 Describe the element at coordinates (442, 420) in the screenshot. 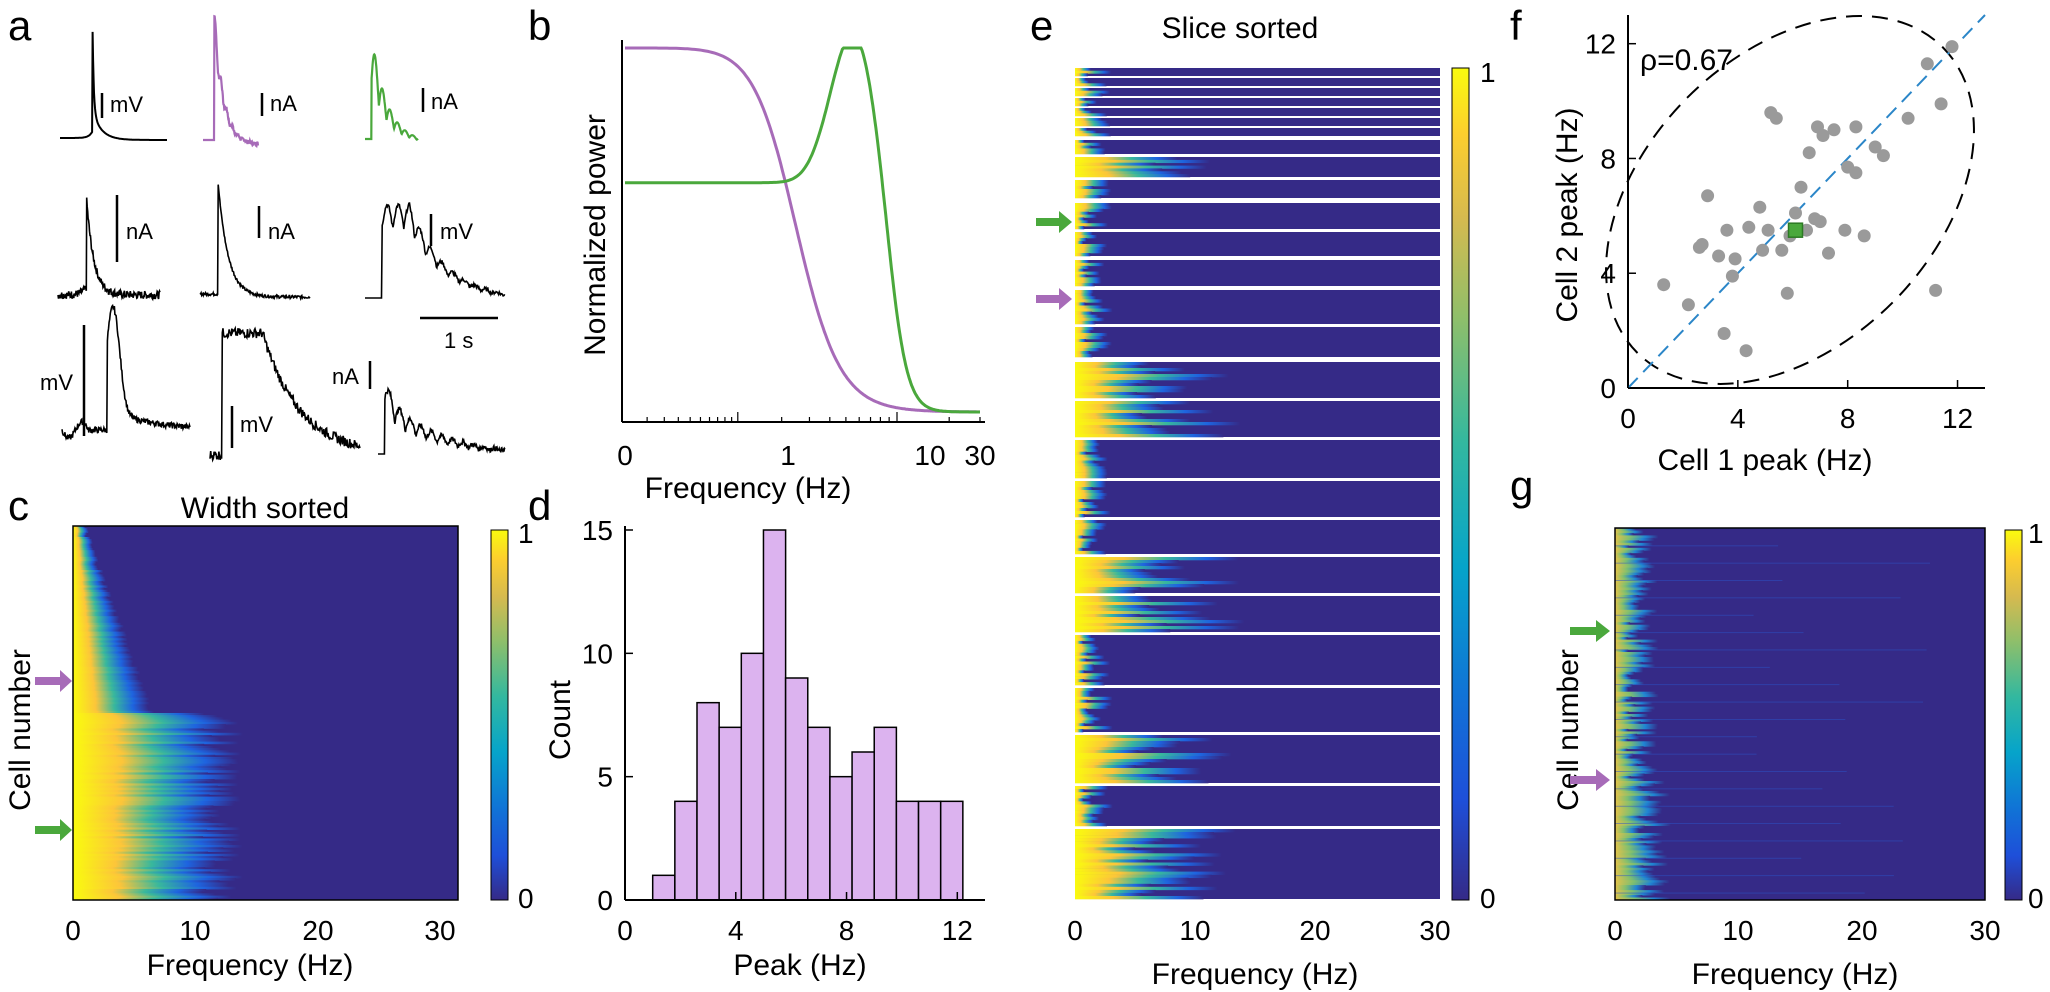

I see `trace-na-oscillation` at that location.